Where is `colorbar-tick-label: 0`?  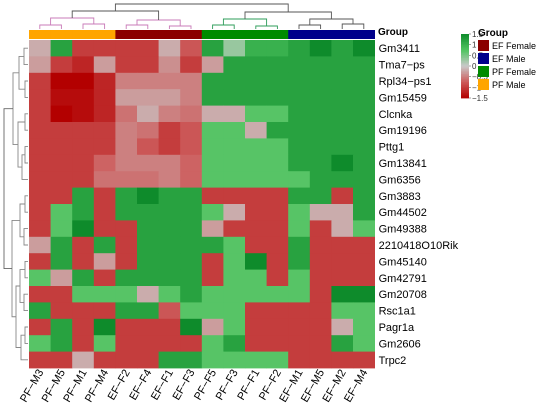
colorbar-tick-label: 0 is located at coordinates (474, 66).